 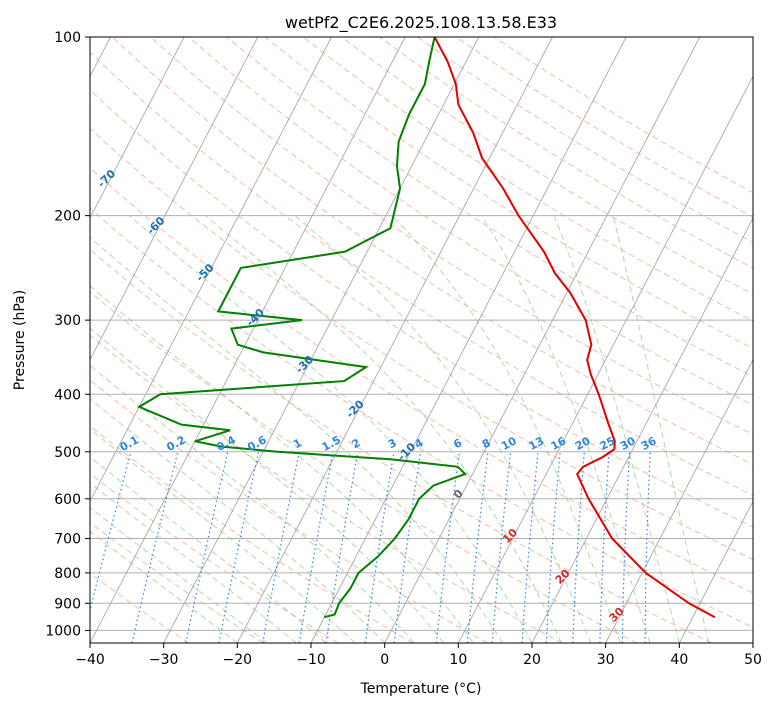 I want to click on mixing-ratio-labels: 0.1 0.2 0.4 0.6 1 1.5 2 3 4 6 8 10 13 16 20 25 30 36, so click(x=388, y=443).